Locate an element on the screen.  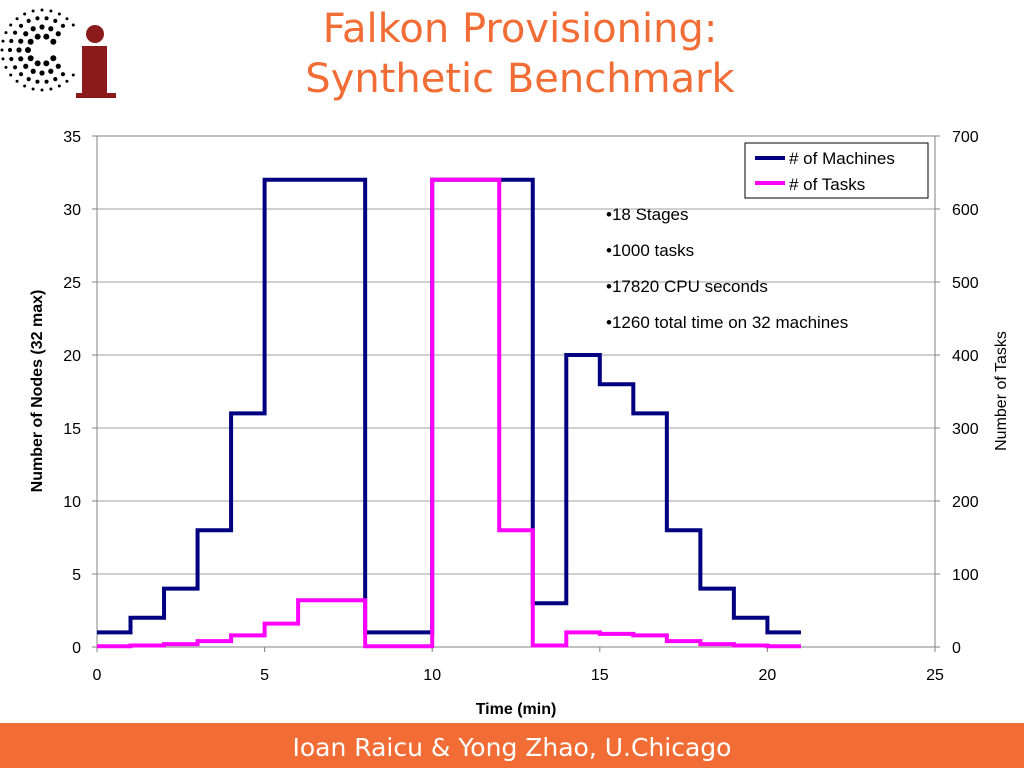
logo-letter-serif is located at coordinates (96, 95).